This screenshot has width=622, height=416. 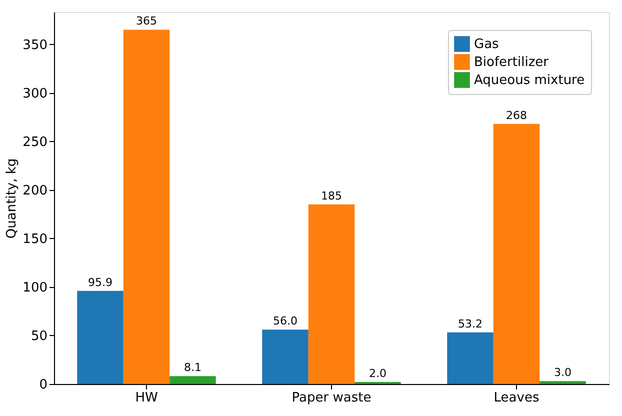 What do you see at coordinates (146, 21) in the screenshot?
I see `data-label: 365` at bounding box center [146, 21].